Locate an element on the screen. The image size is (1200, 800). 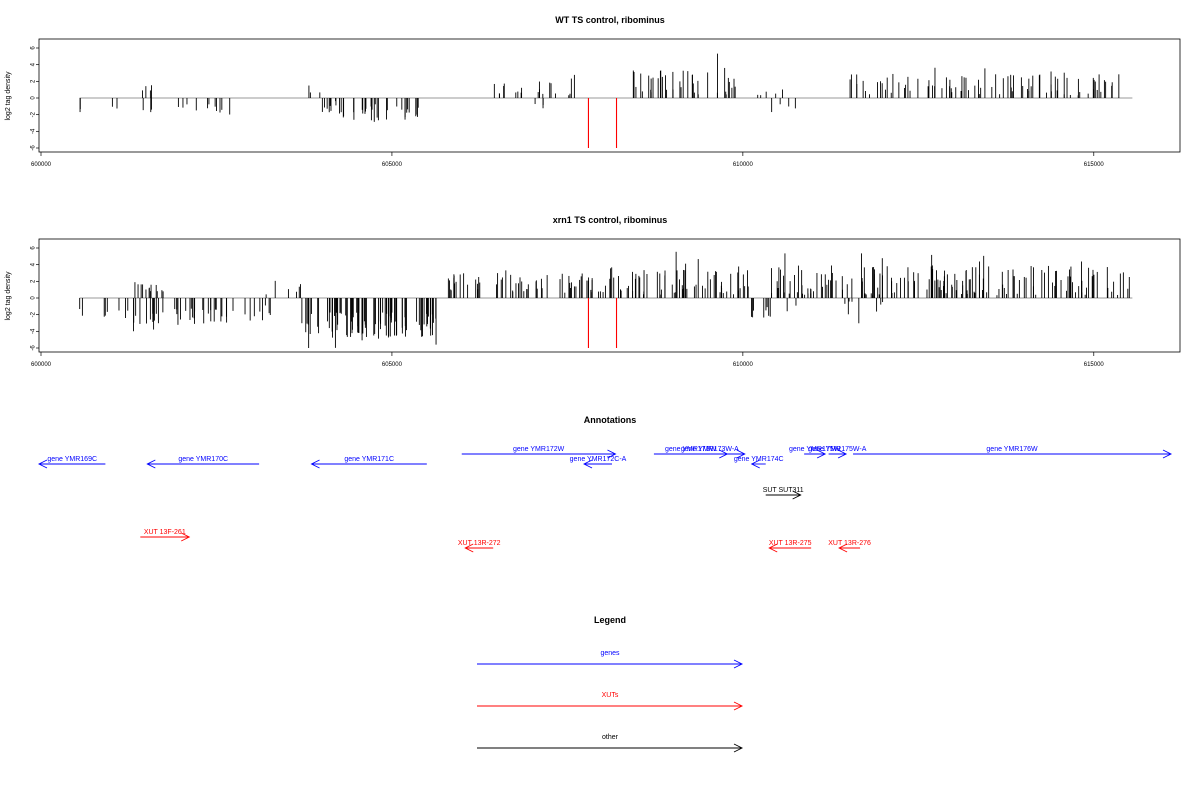
legend-items: genes XUTs other is located at coordinates (610, 701).